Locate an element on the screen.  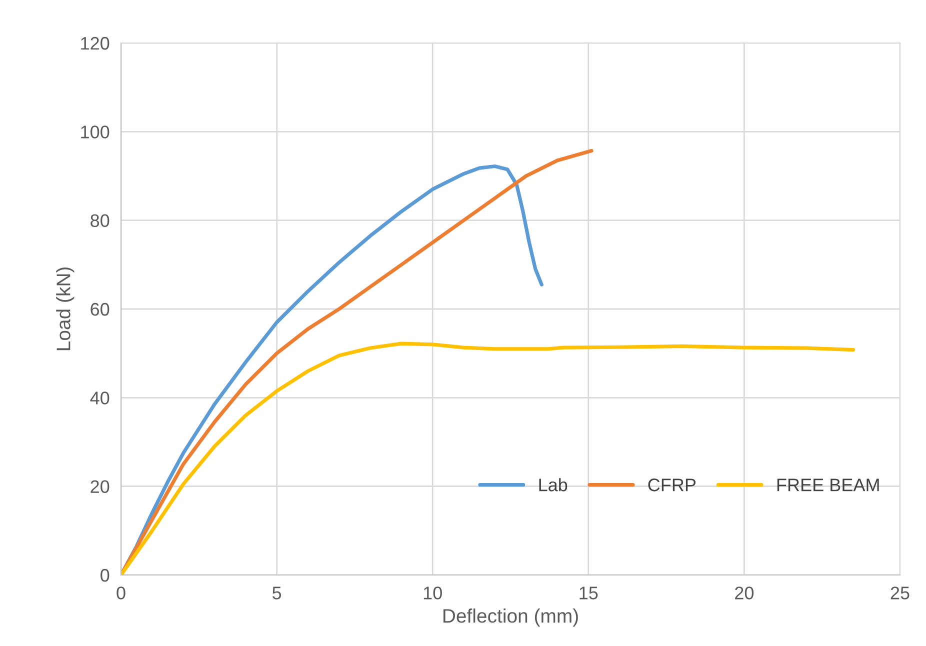
y-tick-label: 100 is located at coordinates (95, 132).